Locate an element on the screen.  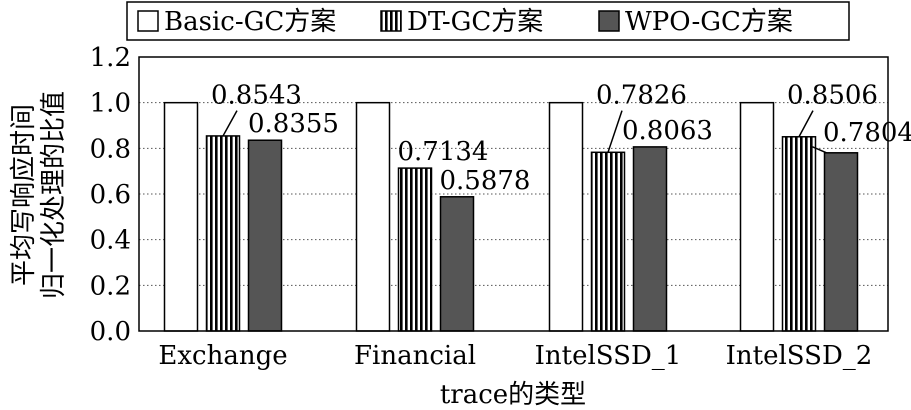
legend: Basic-GC方案 DT-GC方案 WPO-GC方案 is located at coordinates (488, 21).